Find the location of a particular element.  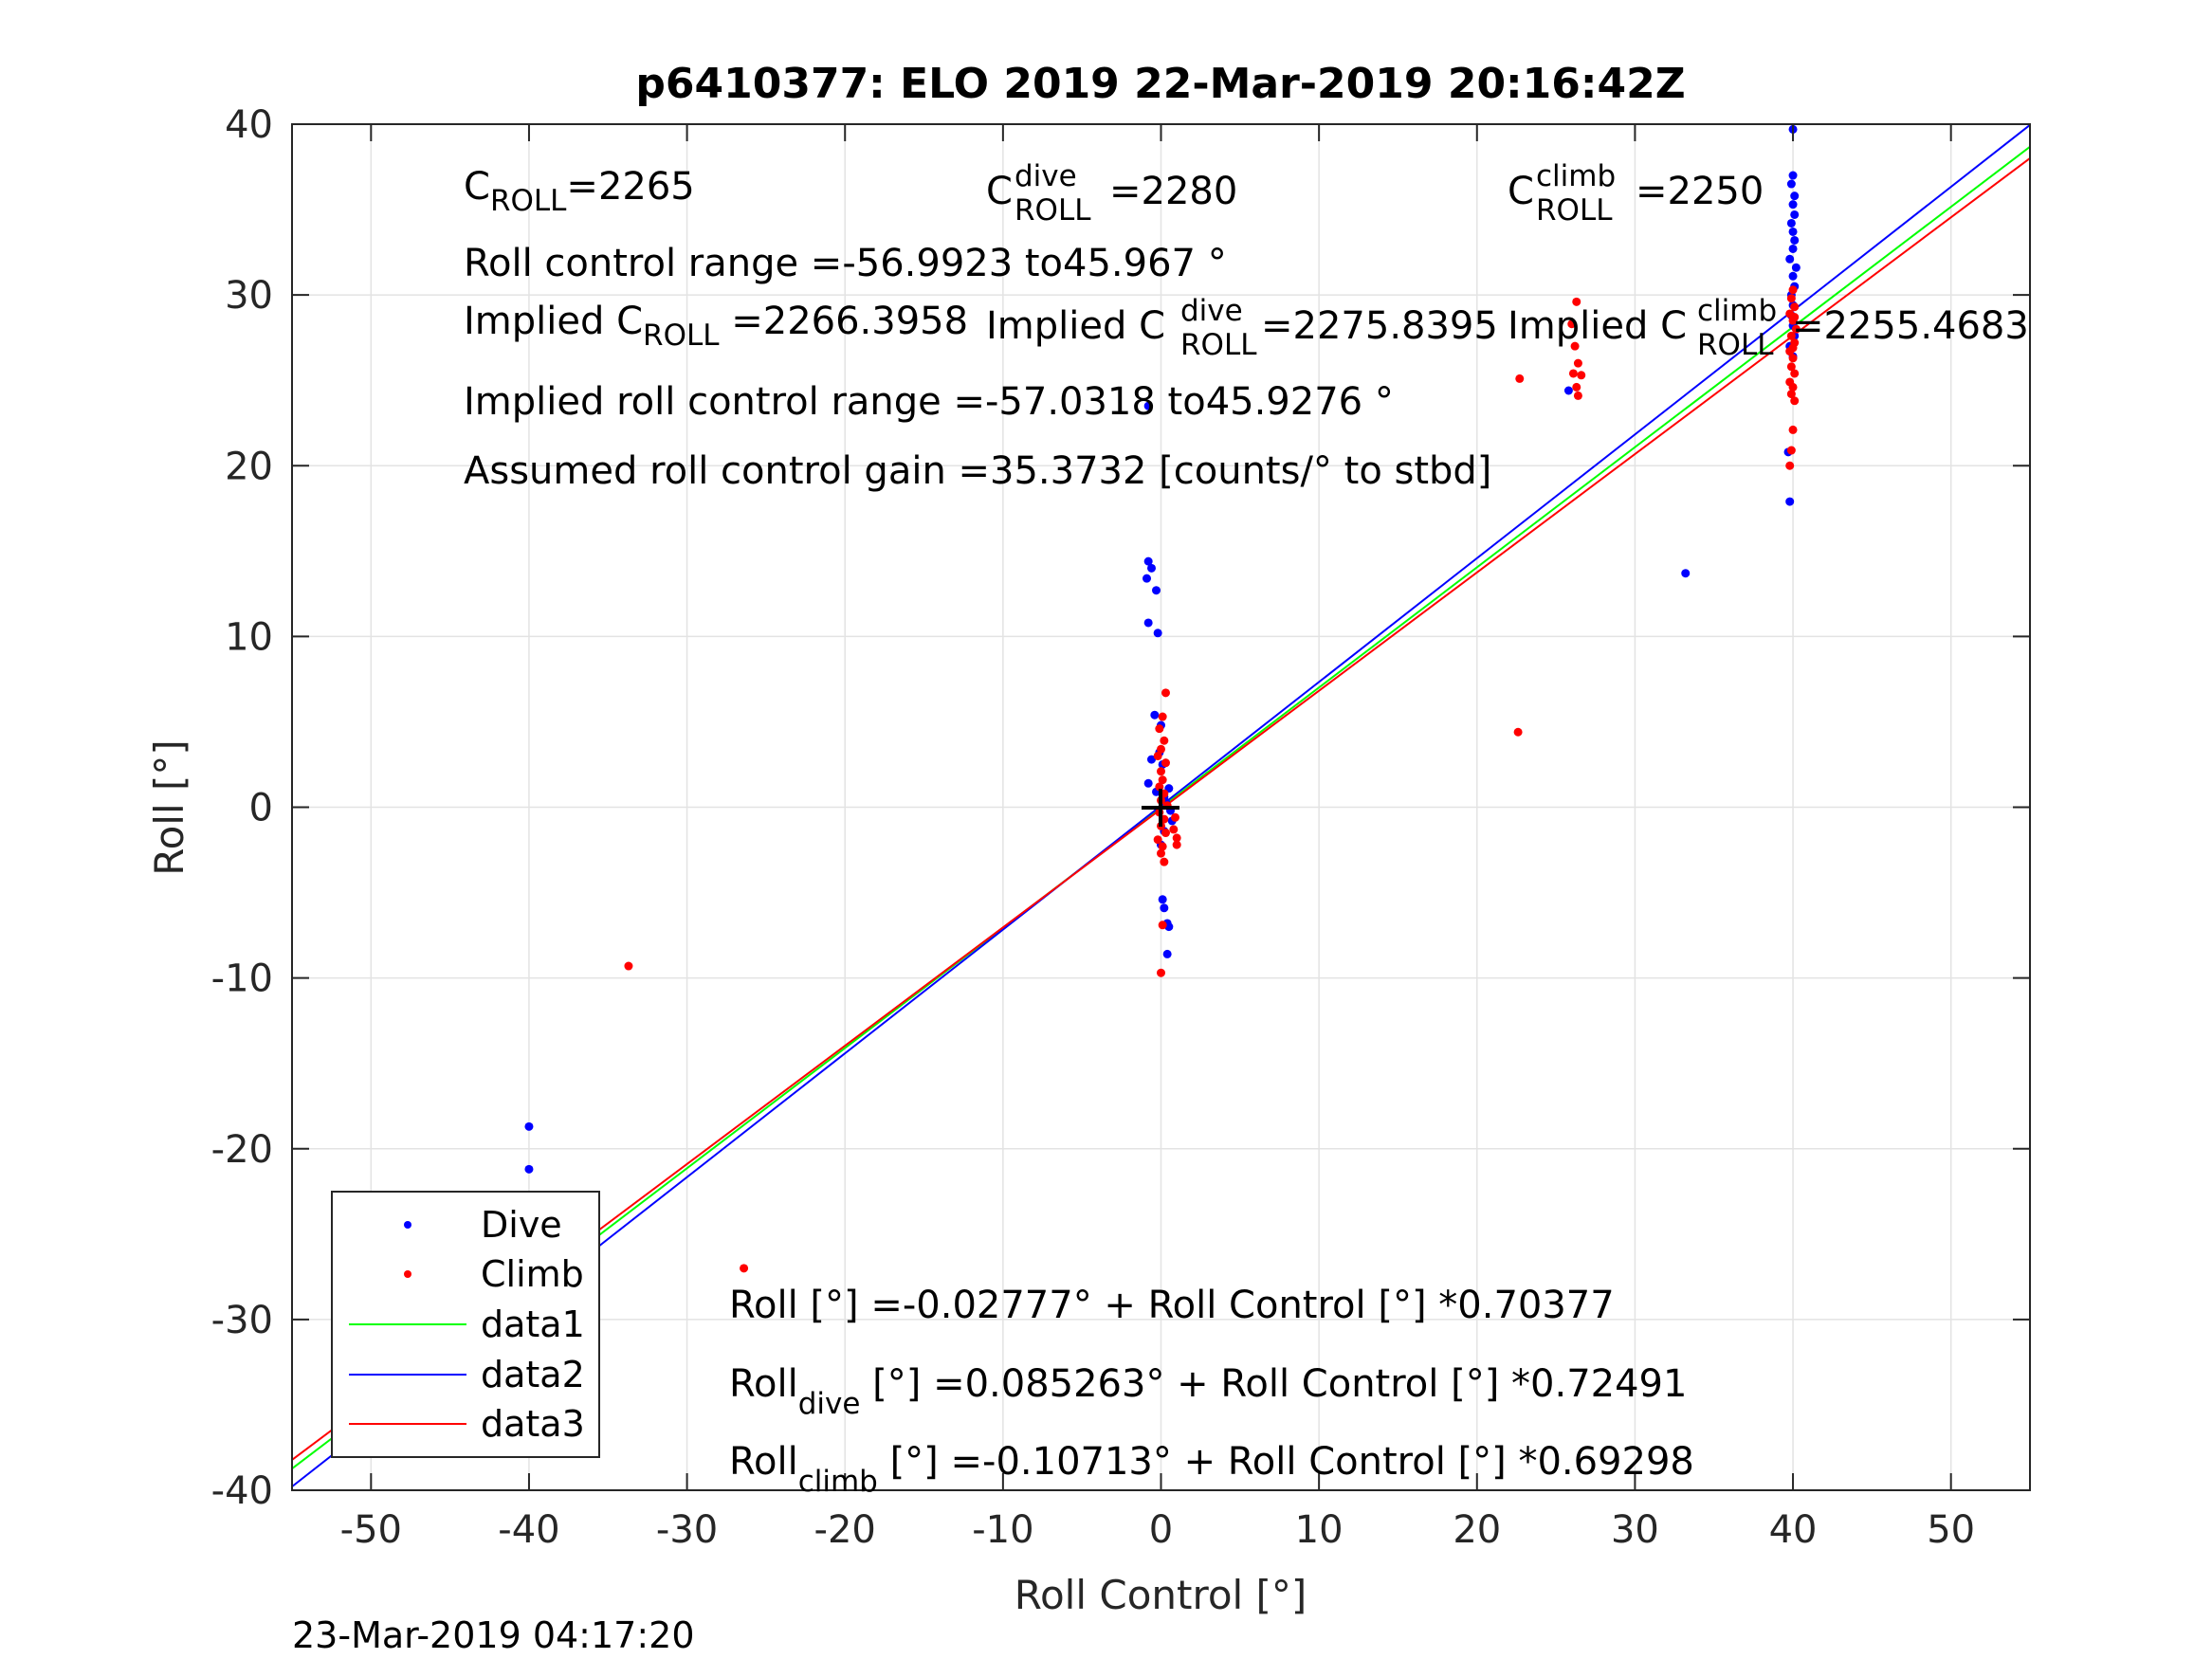

legend-dive-label: Dive is located at coordinates (521, 1225).